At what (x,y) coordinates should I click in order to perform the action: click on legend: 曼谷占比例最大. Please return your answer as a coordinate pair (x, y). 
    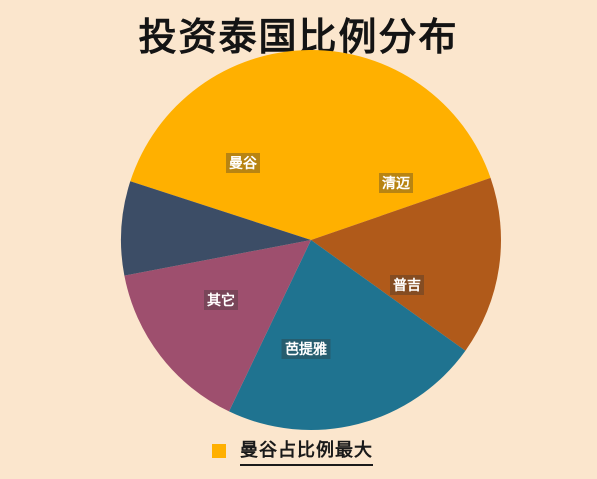
    Looking at the image, I should click on (292, 451).